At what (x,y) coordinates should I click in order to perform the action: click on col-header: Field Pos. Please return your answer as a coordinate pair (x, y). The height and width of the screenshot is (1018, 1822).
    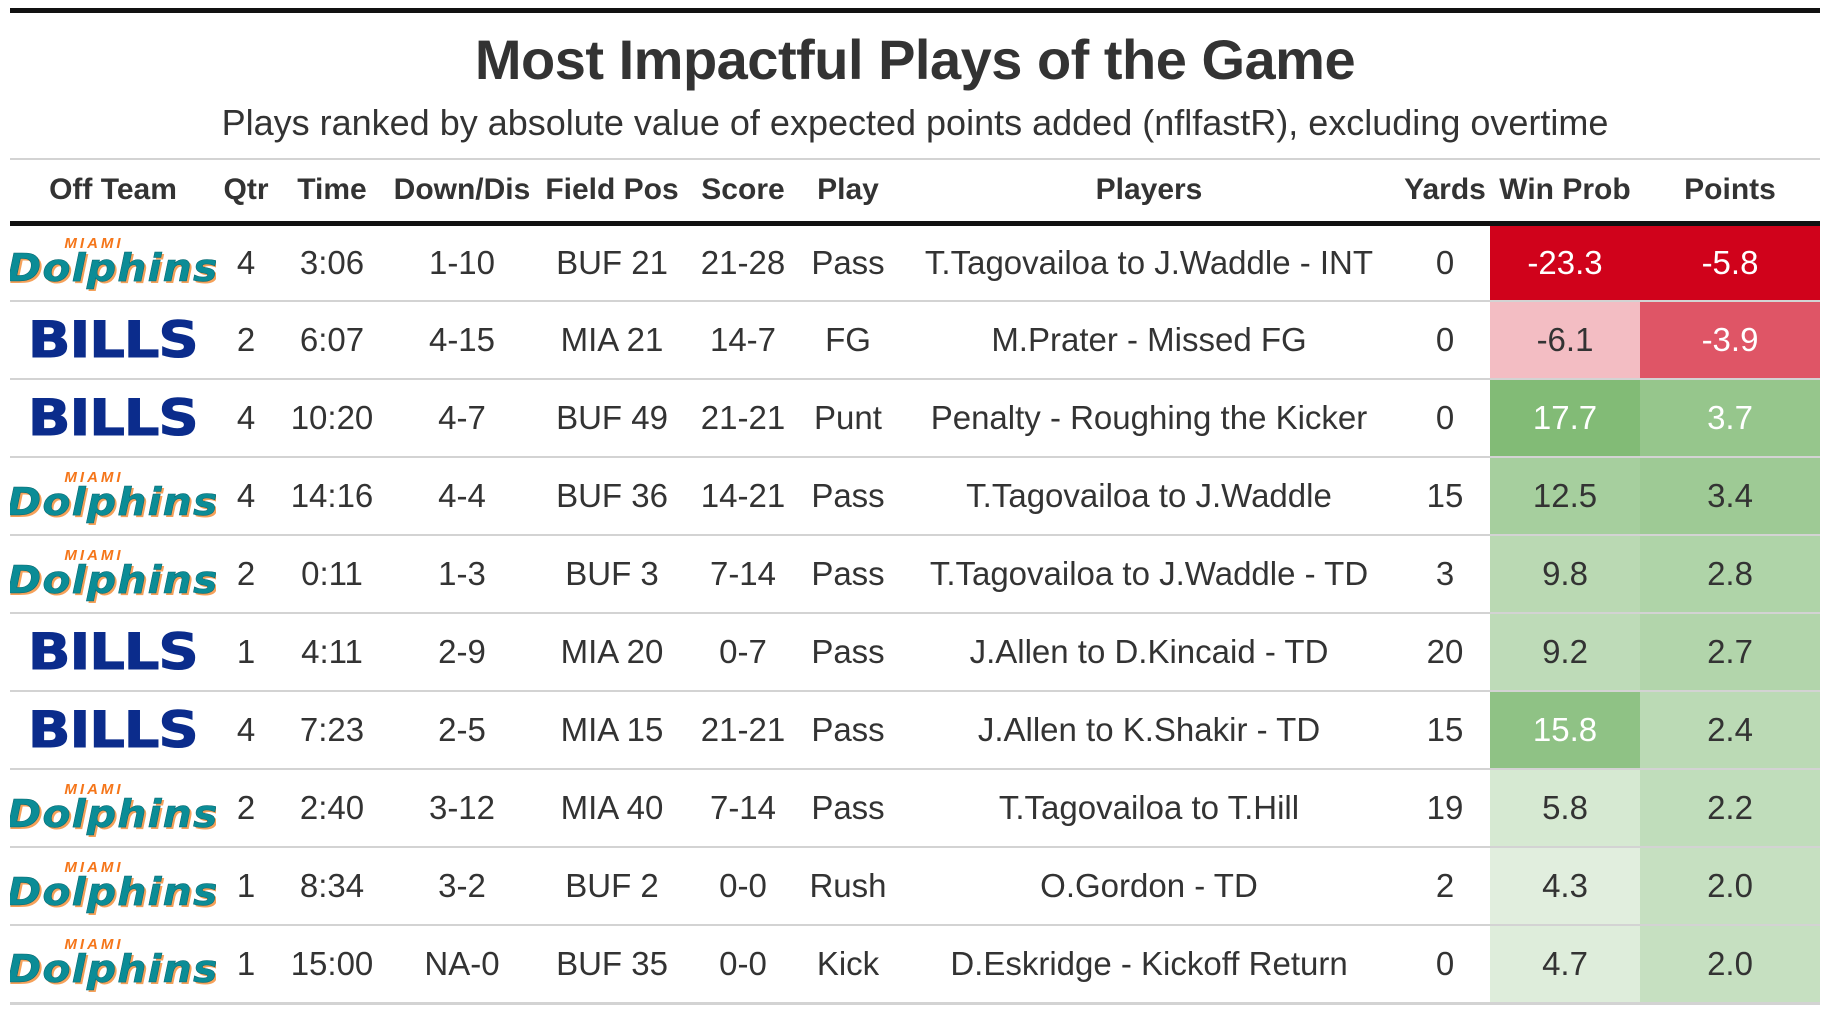
    Looking at the image, I should click on (612, 190).